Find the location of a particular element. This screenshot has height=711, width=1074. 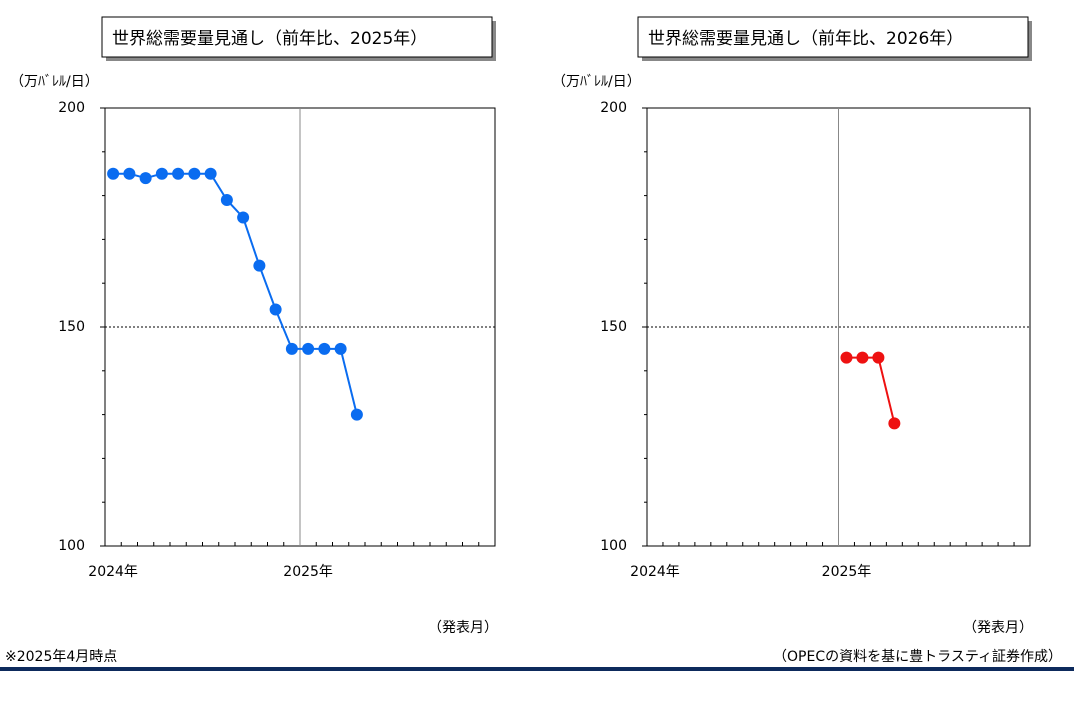

footnote: ※2025年4月時点 is located at coordinates (61, 657).